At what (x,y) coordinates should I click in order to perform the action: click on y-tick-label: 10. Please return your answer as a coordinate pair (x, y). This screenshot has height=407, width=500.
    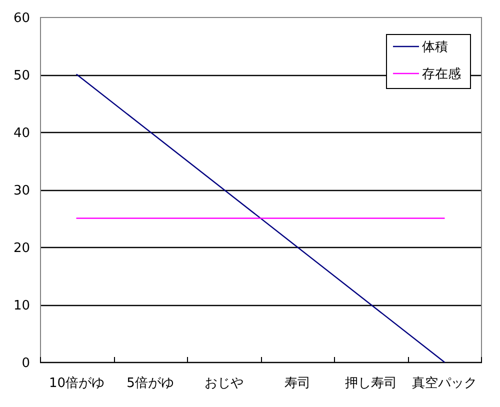
    Looking at the image, I should click on (21, 306).